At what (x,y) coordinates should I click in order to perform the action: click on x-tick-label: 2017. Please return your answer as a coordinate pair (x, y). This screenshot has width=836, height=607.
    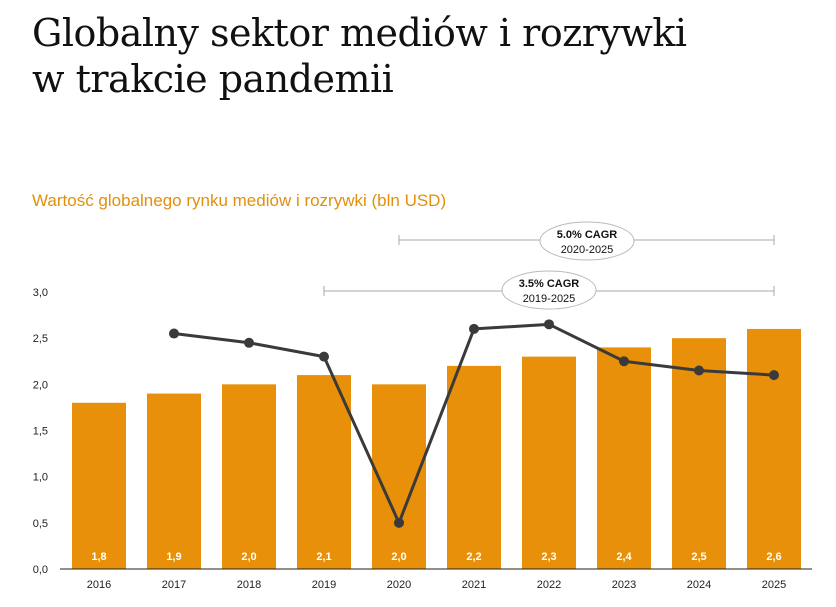
    Looking at the image, I should click on (174, 585).